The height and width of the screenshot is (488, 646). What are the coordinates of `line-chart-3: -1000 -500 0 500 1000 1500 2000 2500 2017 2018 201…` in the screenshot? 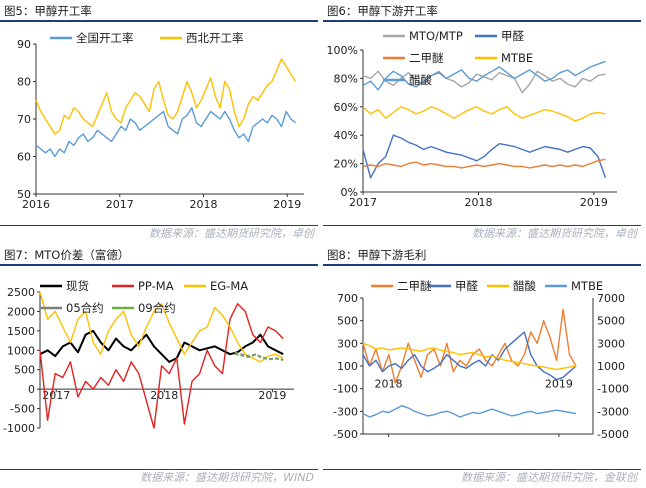 It's located at (148, 357).